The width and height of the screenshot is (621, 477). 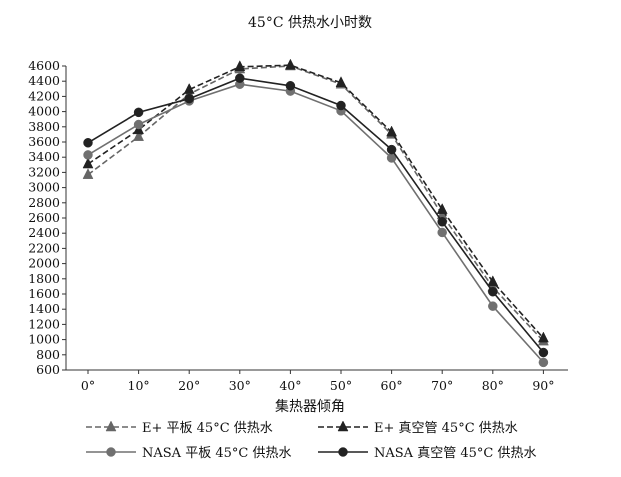 What do you see at coordinates (44, 278) in the screenshot?
I see `y-tick-label: 1800` at bounding box center [44, 278].